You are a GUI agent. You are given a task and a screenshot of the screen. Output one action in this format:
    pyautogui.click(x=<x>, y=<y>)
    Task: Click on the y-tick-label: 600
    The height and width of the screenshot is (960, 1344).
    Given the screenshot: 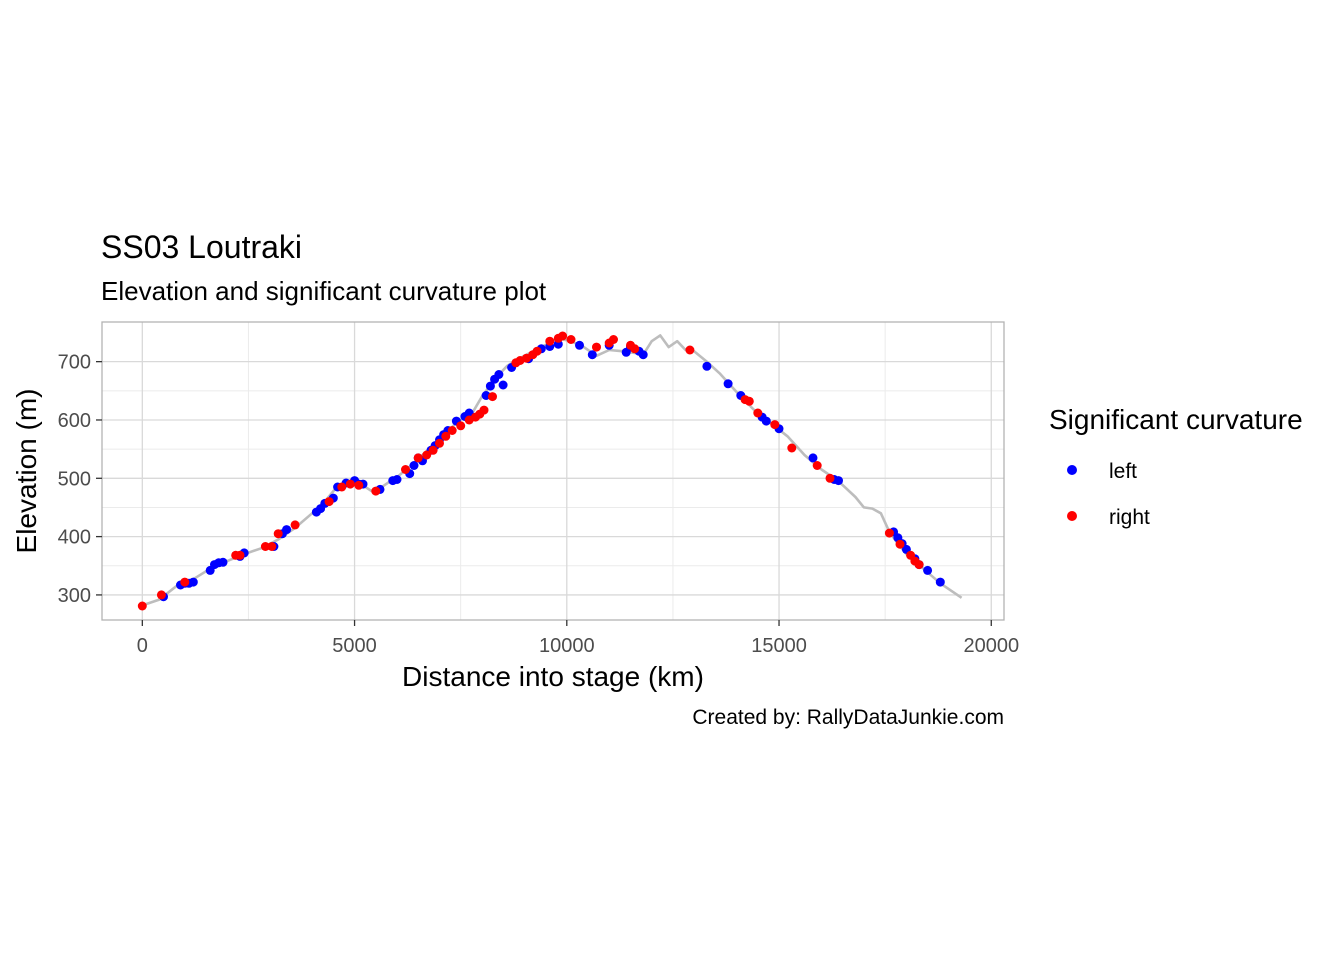 What is the action you would take?
    pyautogui.click(x=74, y=421)
    